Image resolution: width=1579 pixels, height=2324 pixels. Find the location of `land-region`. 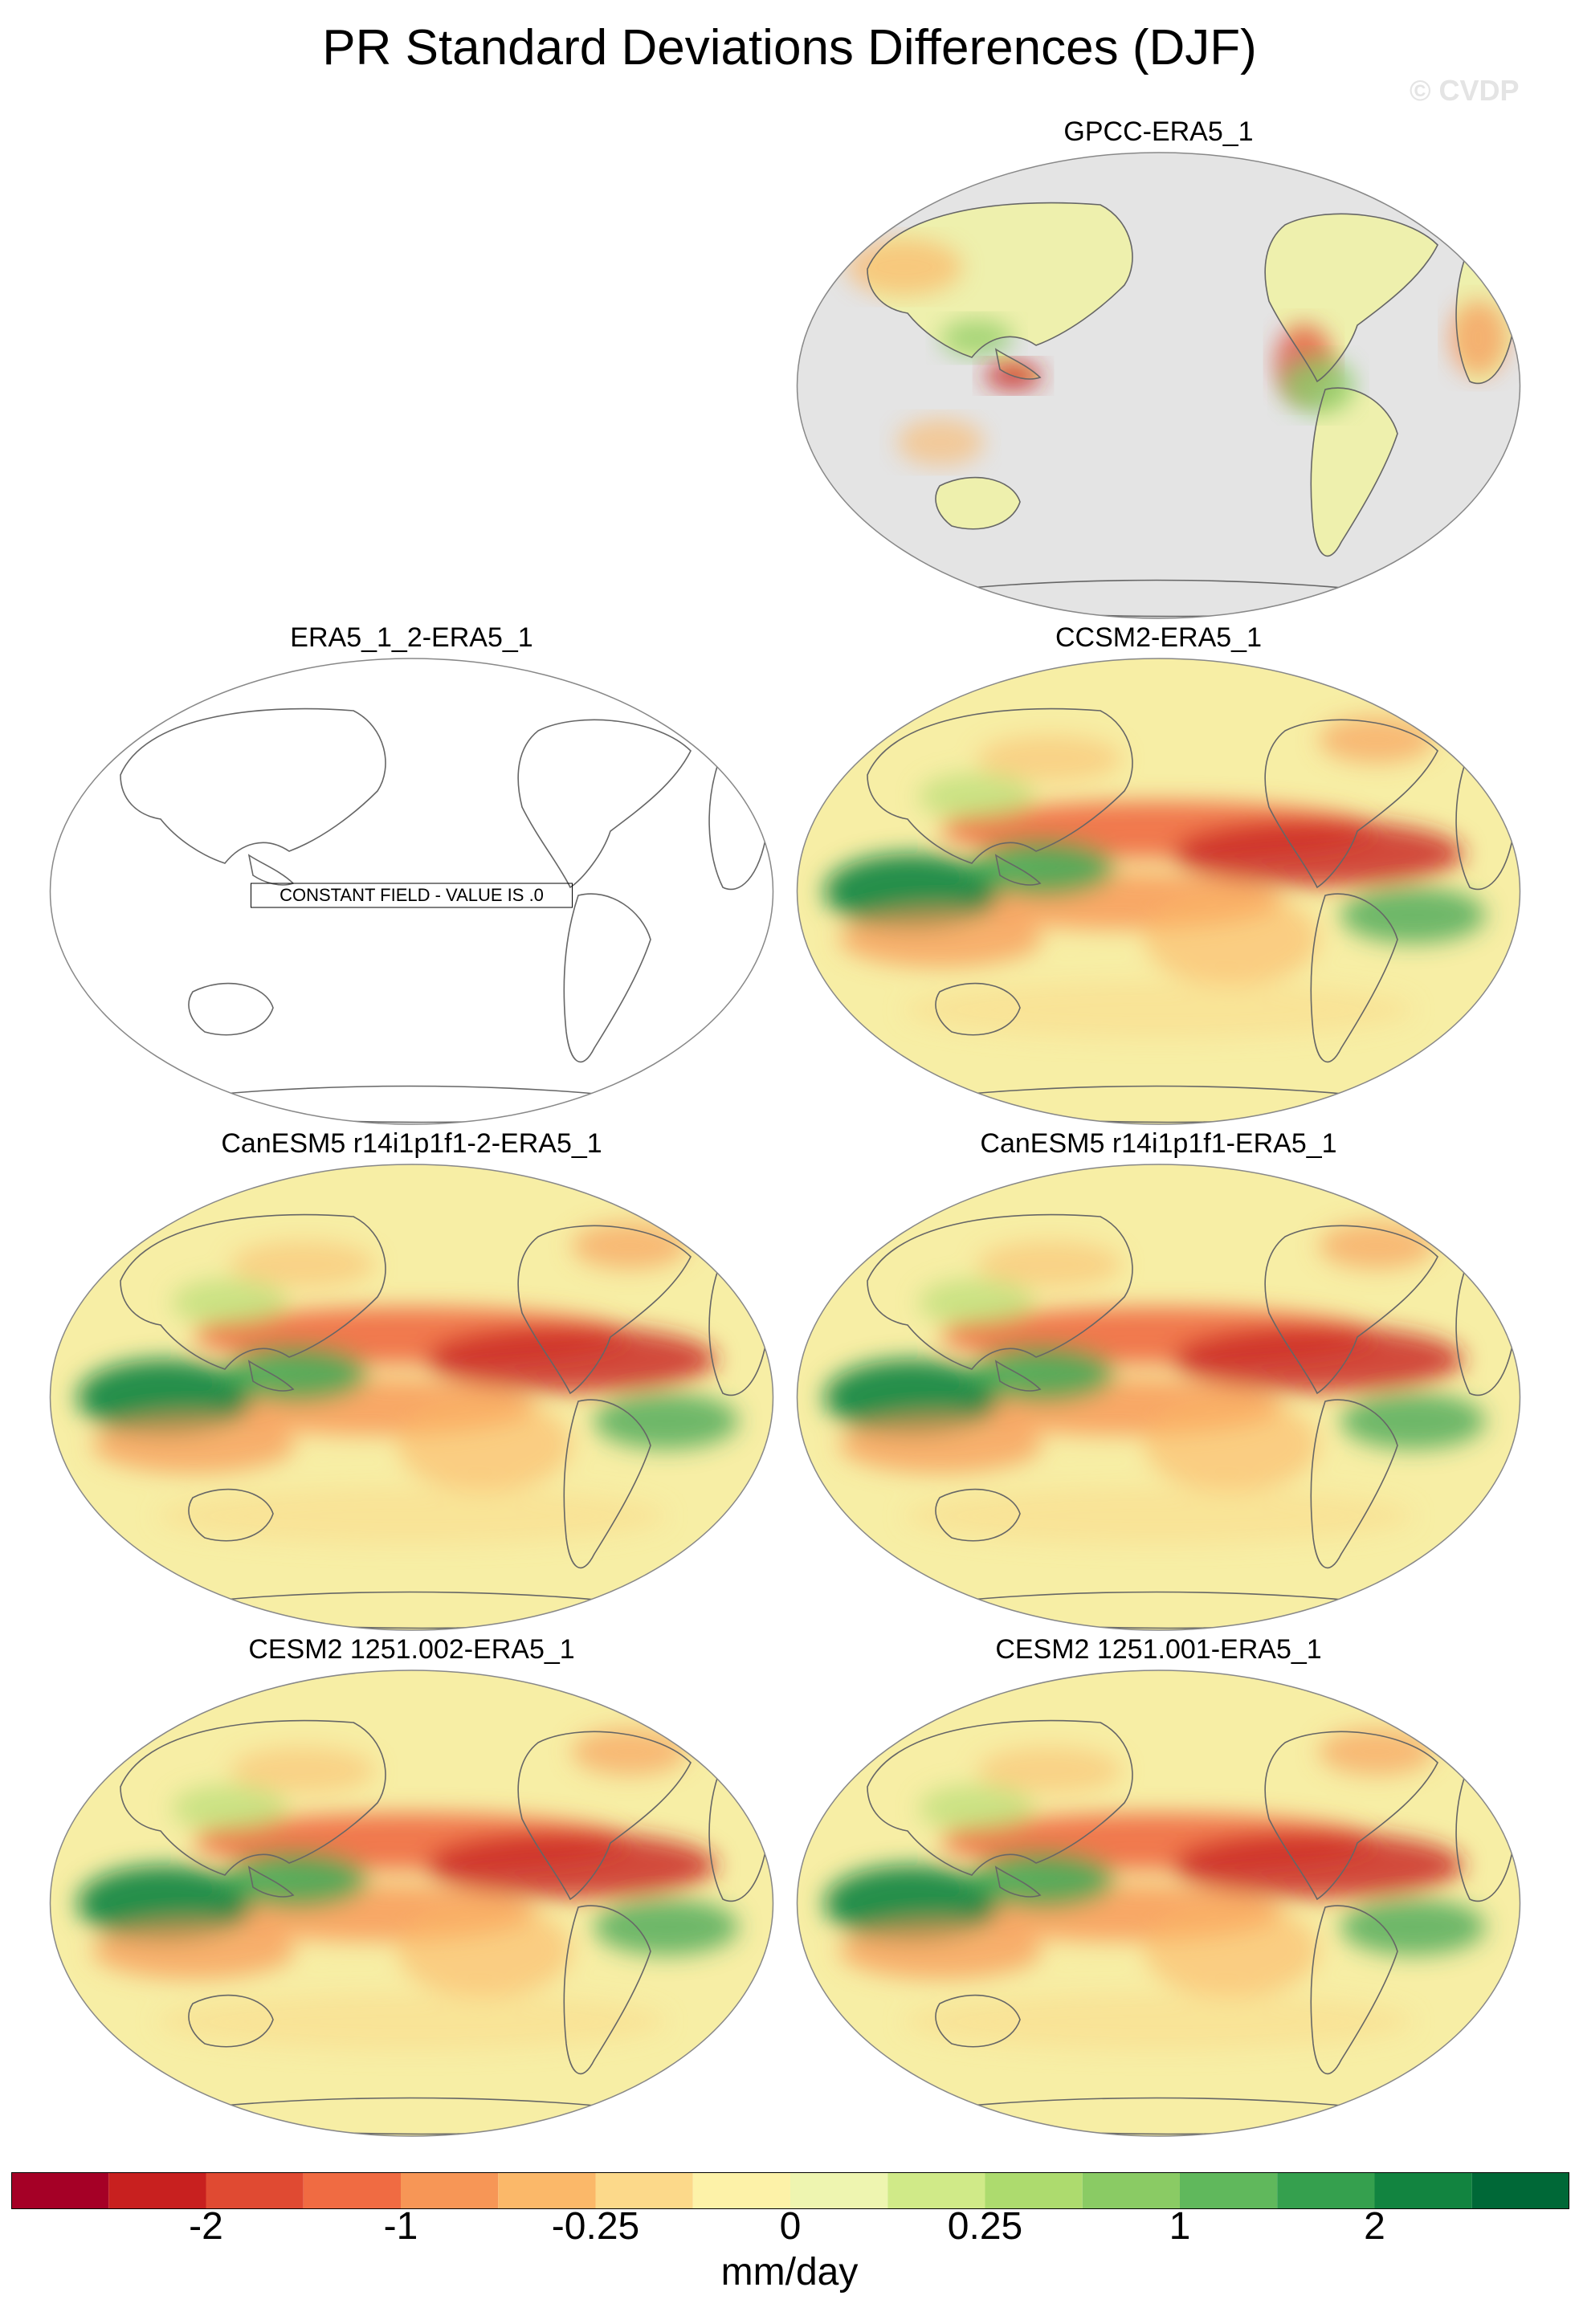

land-region is located at coordinates (999, 279).